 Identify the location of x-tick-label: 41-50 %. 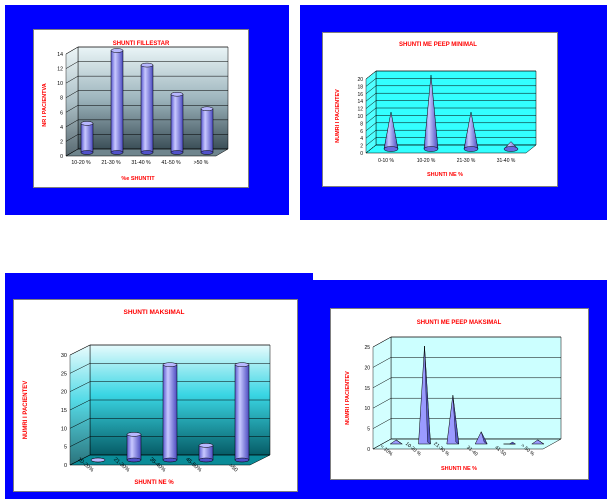
(171, 163).